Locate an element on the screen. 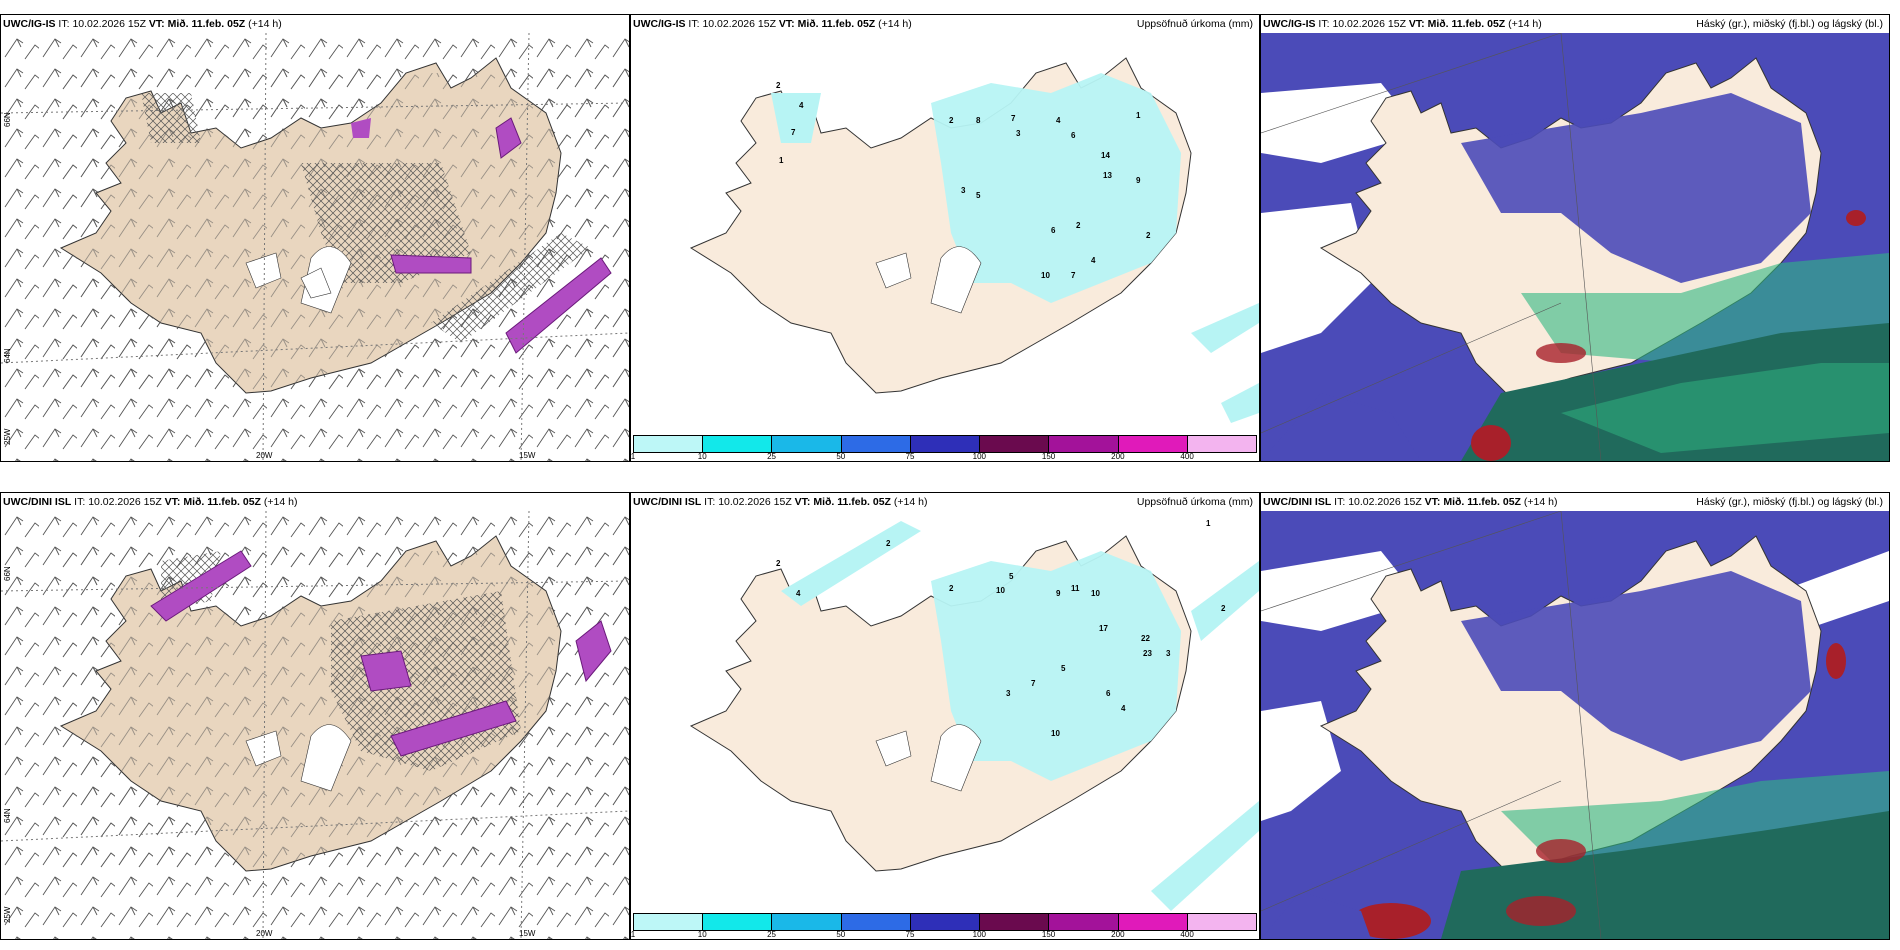  precip-label: 13 is located at coordinates (1107, 175).